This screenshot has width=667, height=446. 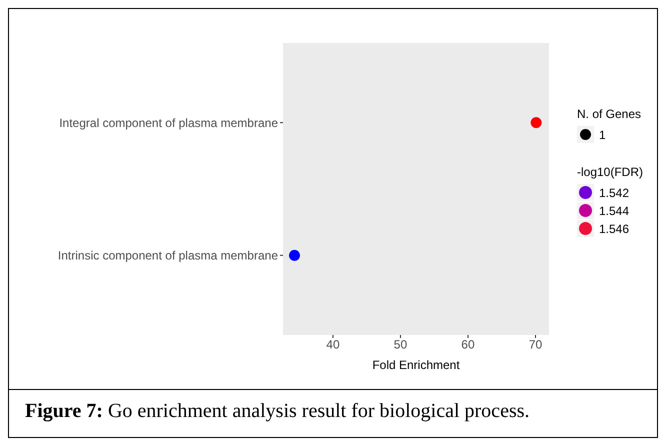 What do you see at coordinates (610, 172) in the screenshot?
I see `color-bar-title: -log10(FDR)` at bounding box center [610, 172].